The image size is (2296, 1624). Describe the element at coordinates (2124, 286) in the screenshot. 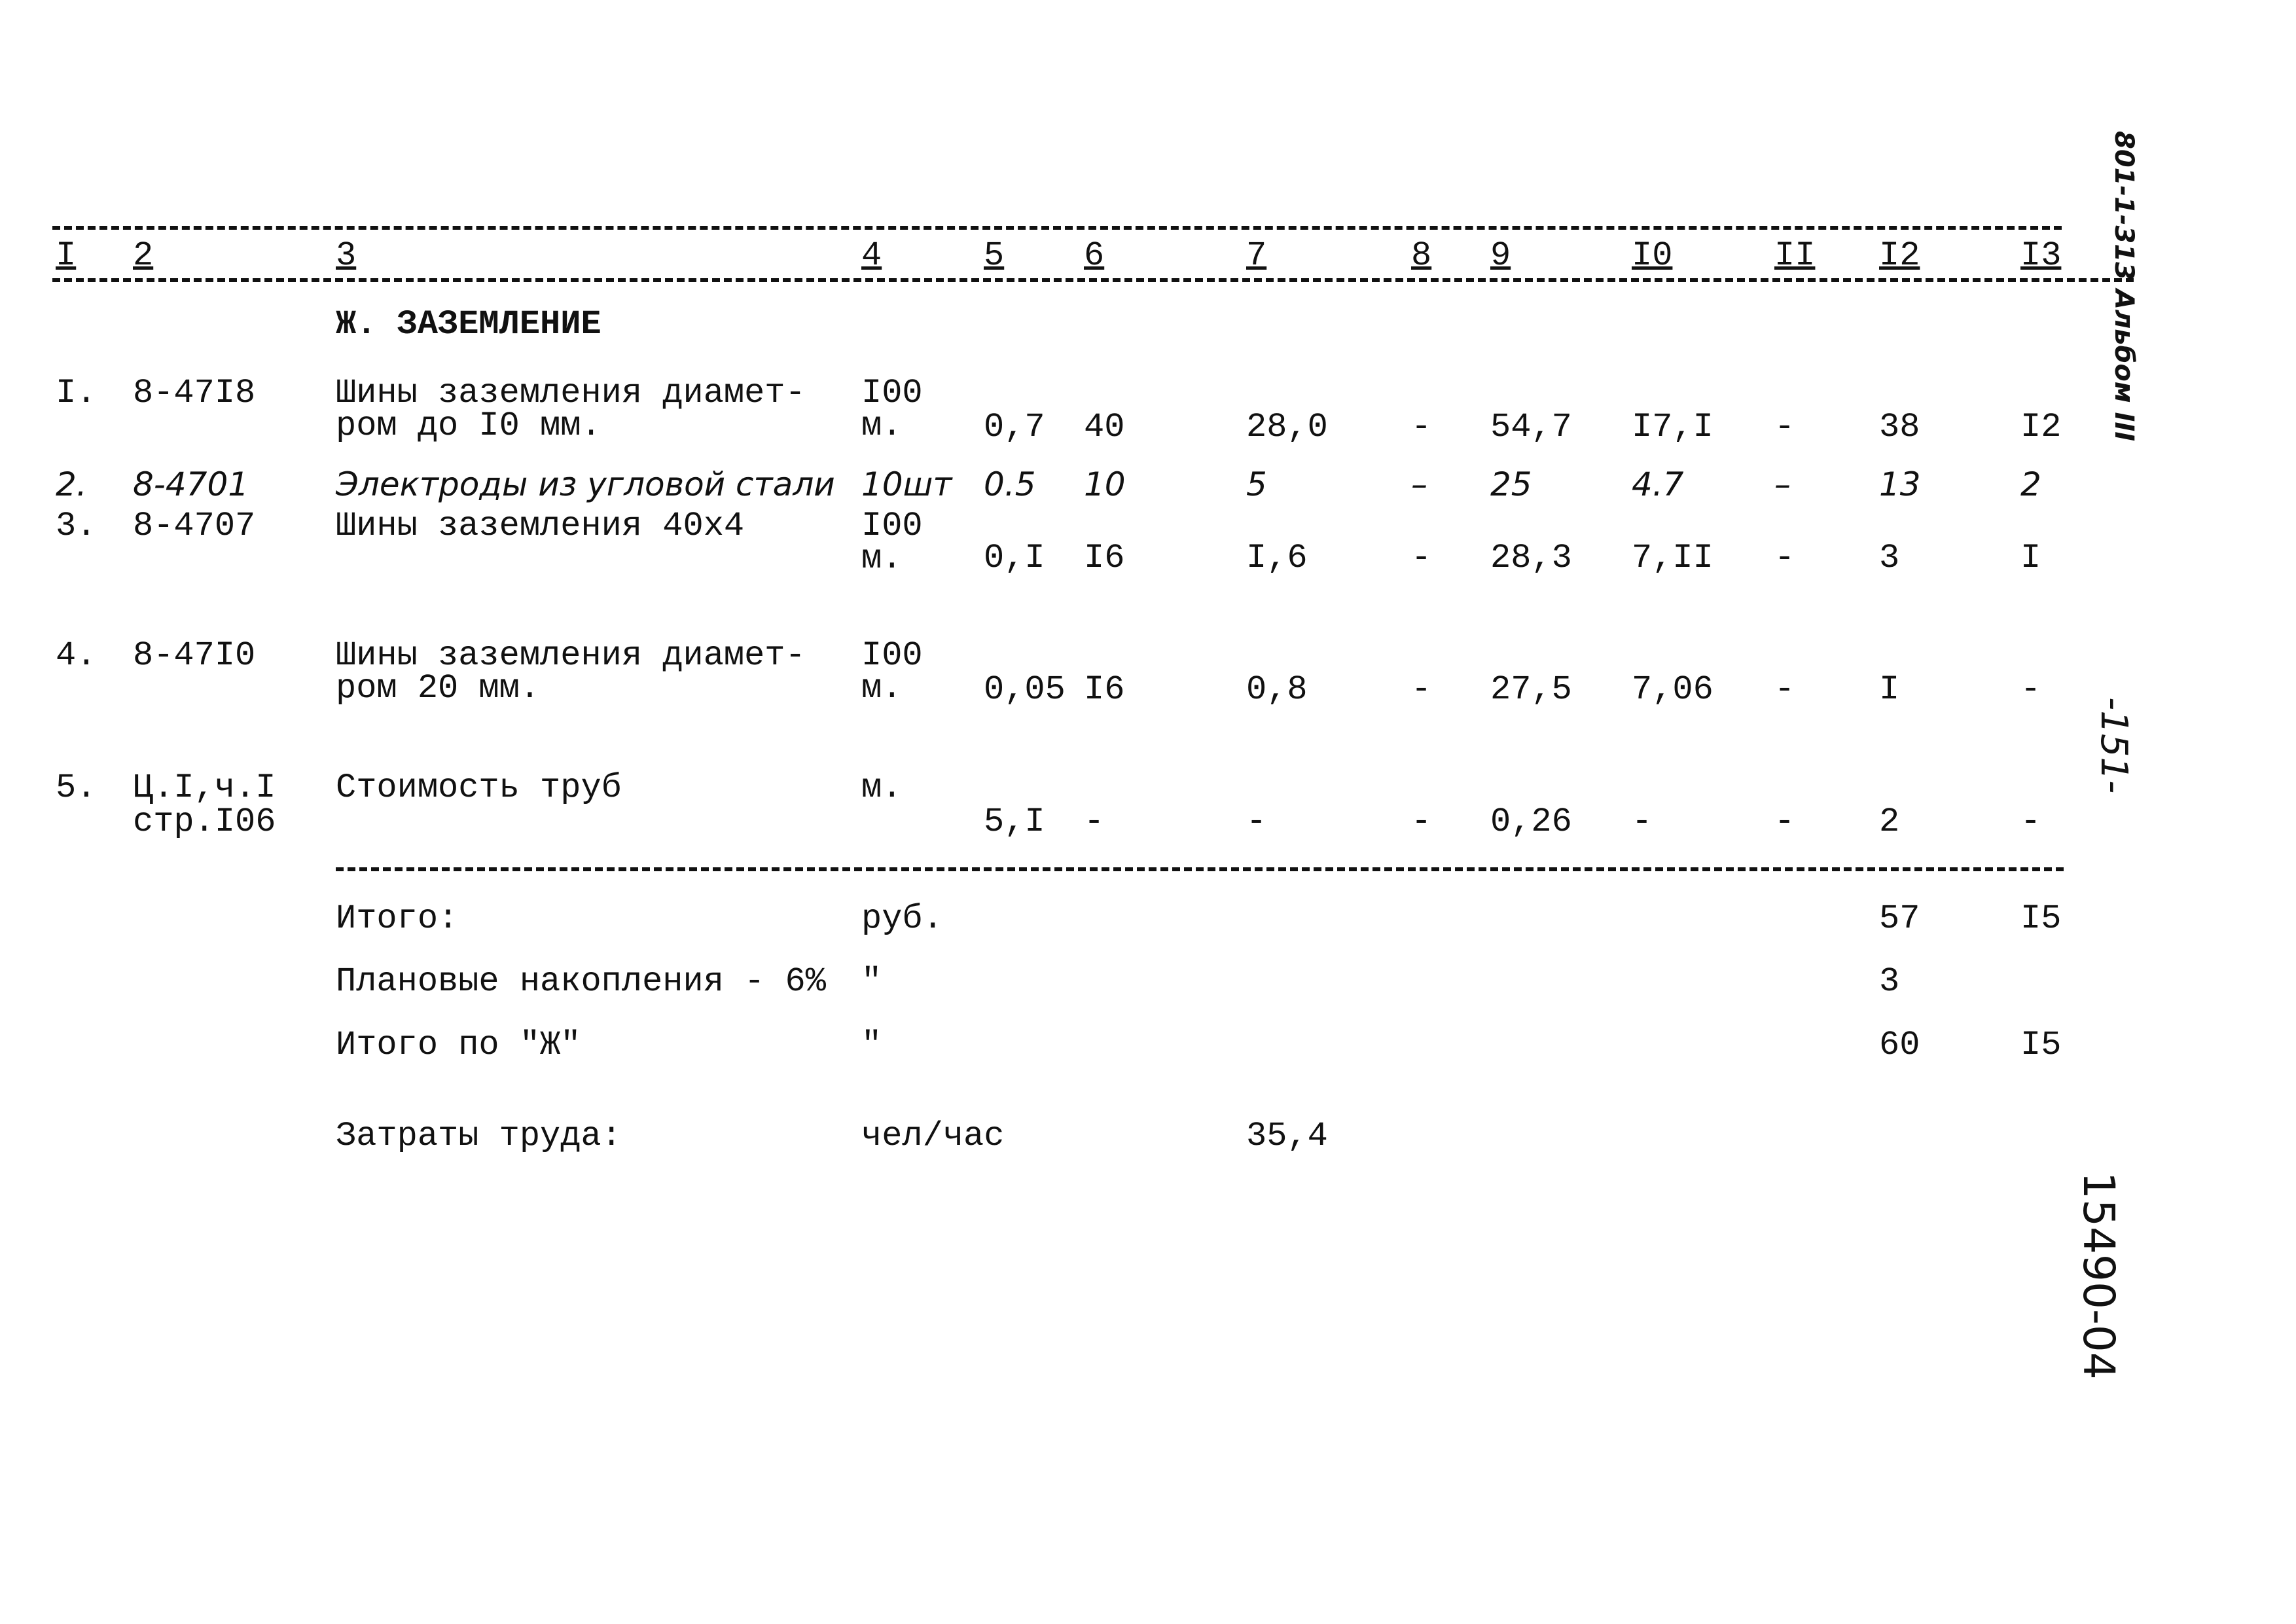

I see `margin-doc-code: 801-1-313 Альбом III` at that location.